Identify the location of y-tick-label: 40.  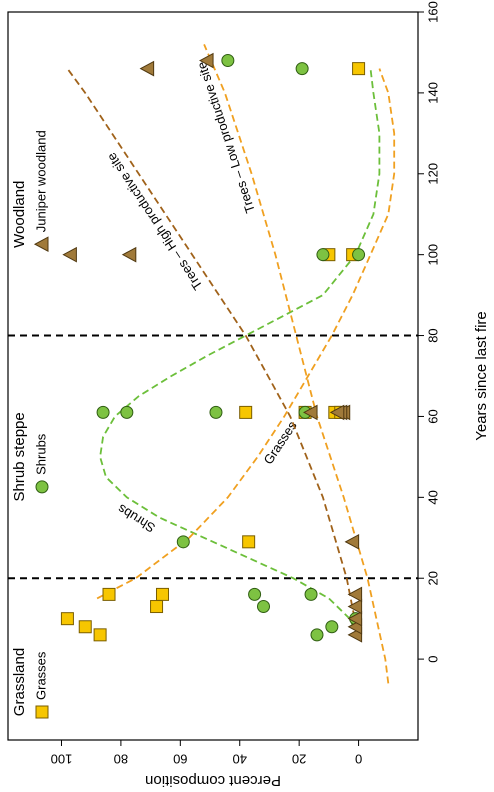
(240, 759).